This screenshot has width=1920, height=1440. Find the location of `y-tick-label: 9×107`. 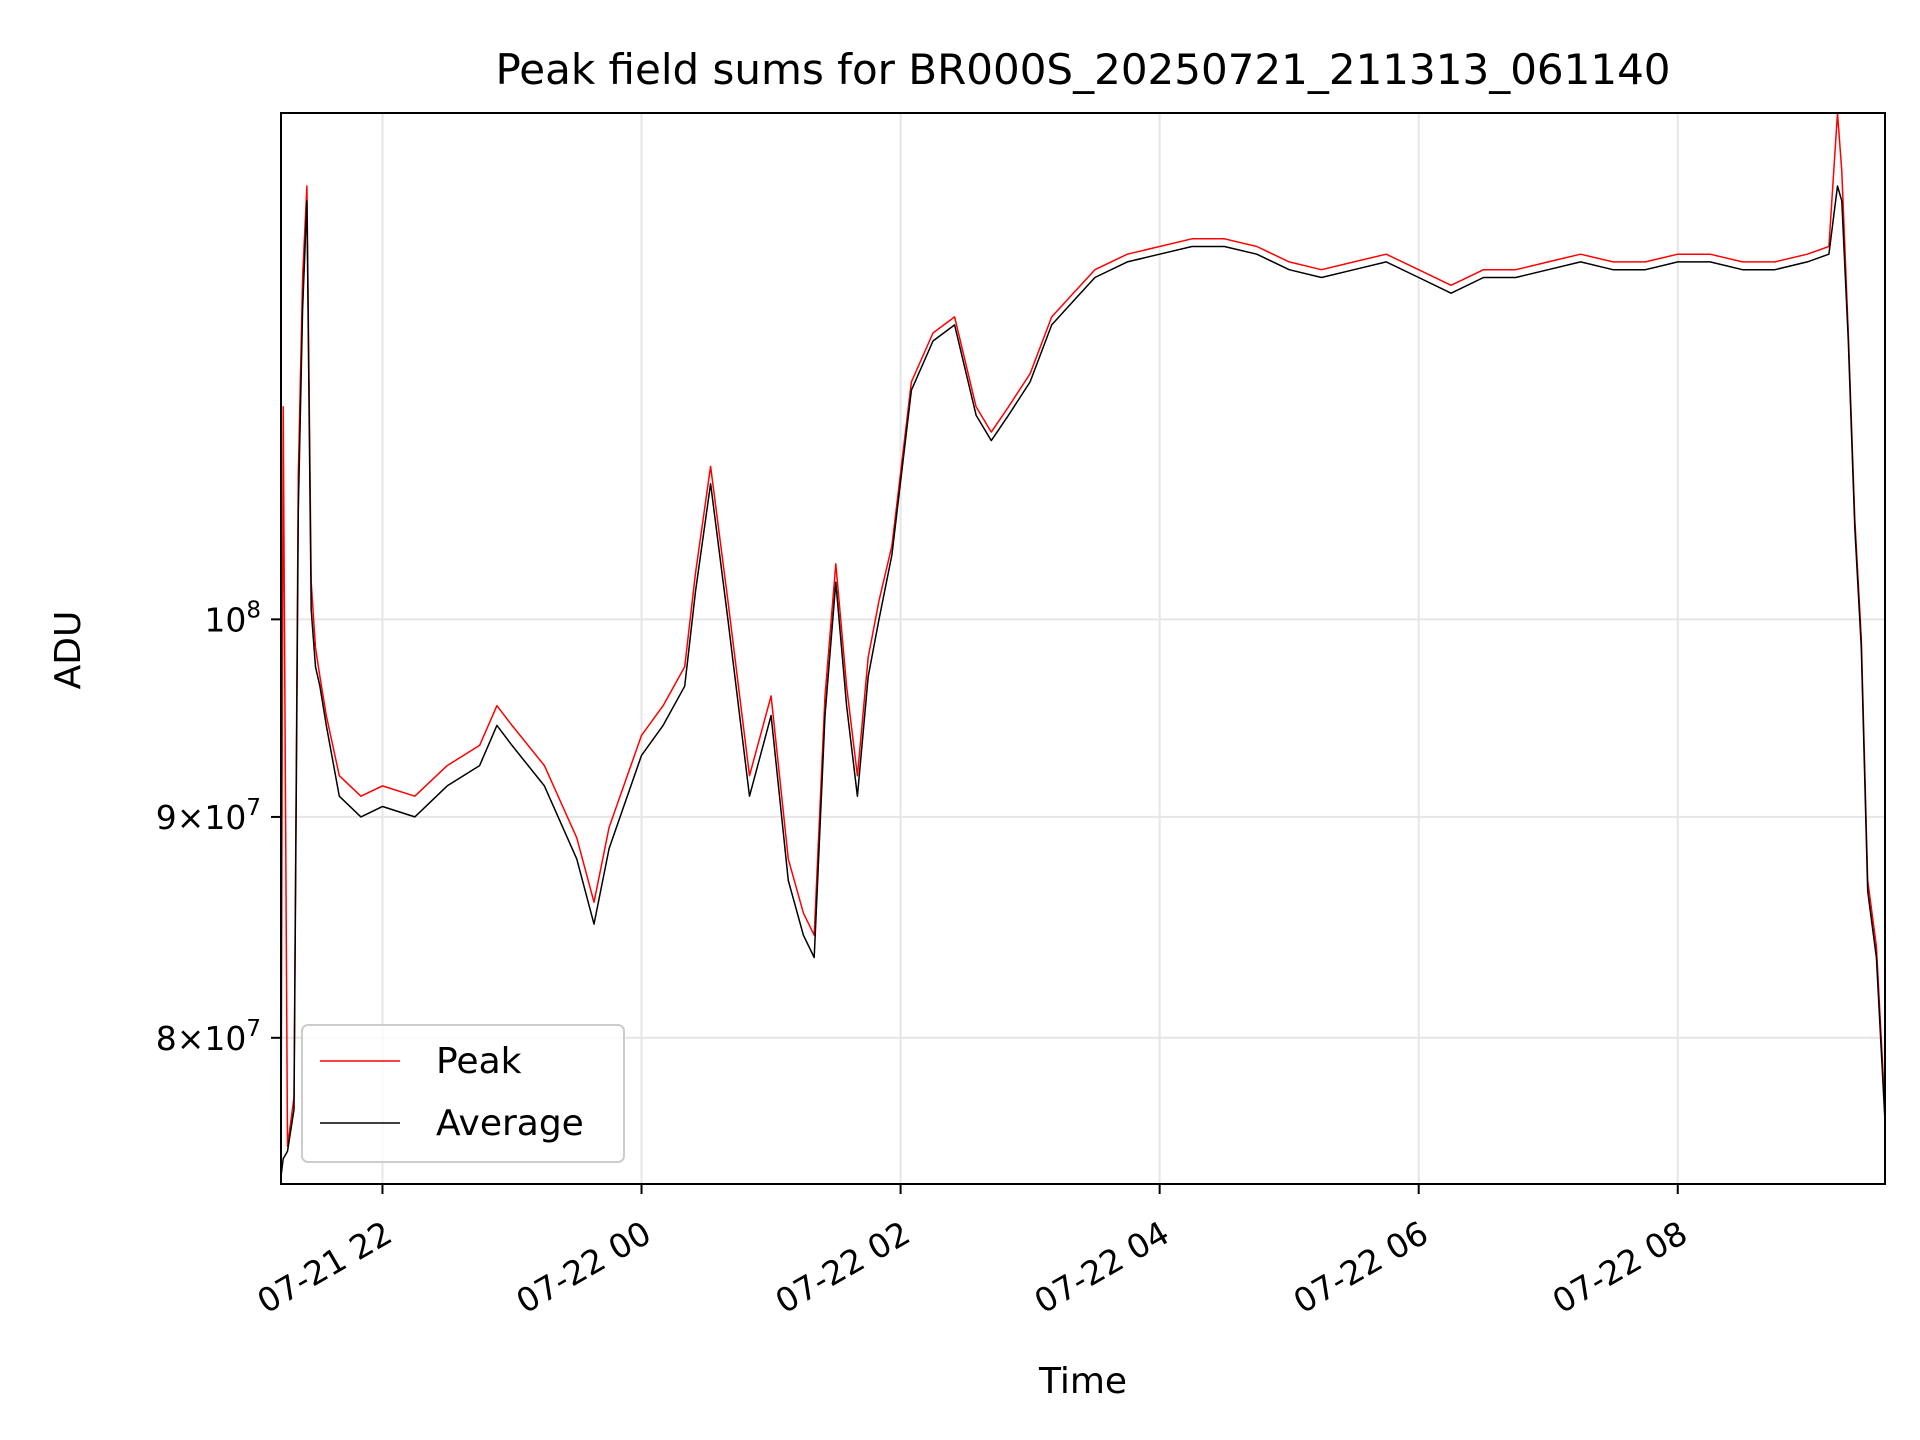

y-tick-label: 9×107 is located at coordinates (208, 816).